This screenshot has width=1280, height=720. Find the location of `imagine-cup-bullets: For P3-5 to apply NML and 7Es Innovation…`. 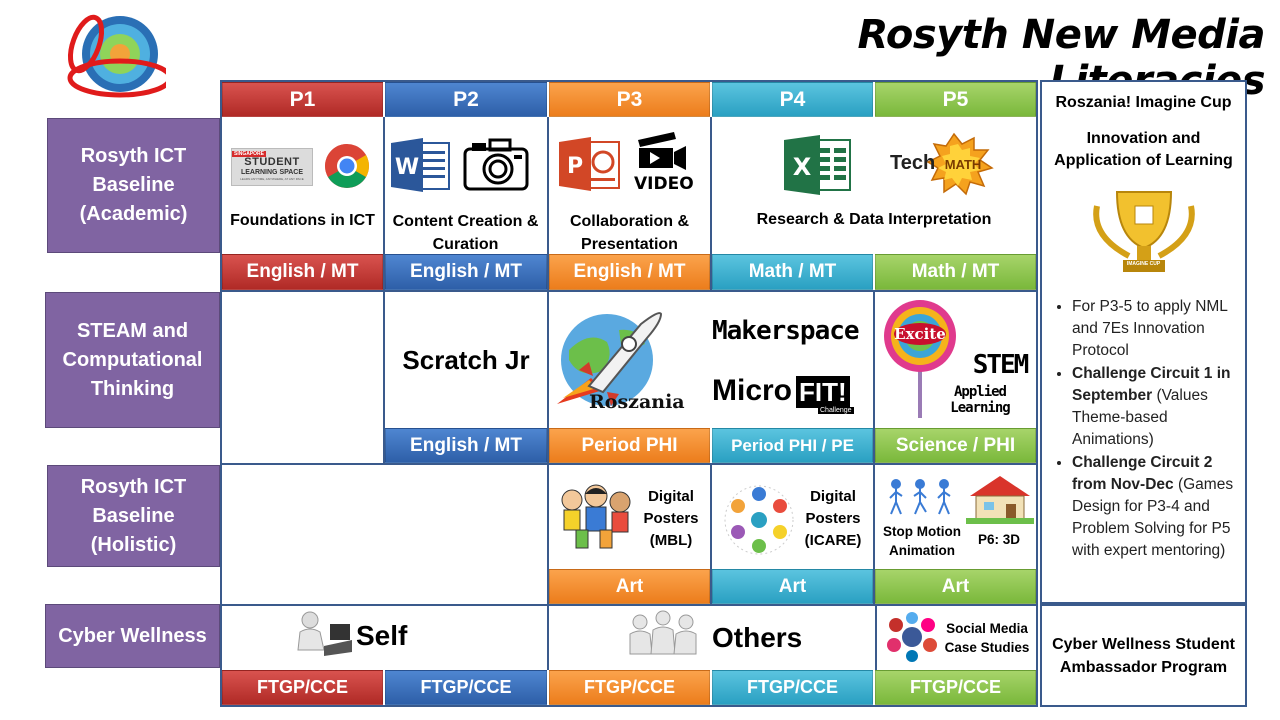

imagine-cup-bullets: For P3-5 to apply NML and 7Es Innovation… is located at coordinates (1143, 429).